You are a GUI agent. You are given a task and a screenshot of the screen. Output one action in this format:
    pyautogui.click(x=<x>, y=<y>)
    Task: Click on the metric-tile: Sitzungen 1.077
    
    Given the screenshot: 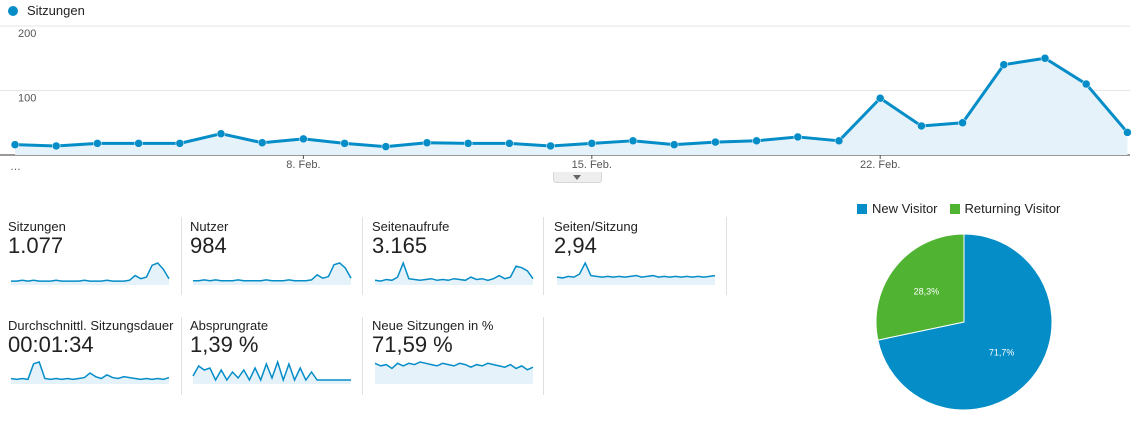 What is the action you would take?
    pyautogui.click(x=93, y=257)
    